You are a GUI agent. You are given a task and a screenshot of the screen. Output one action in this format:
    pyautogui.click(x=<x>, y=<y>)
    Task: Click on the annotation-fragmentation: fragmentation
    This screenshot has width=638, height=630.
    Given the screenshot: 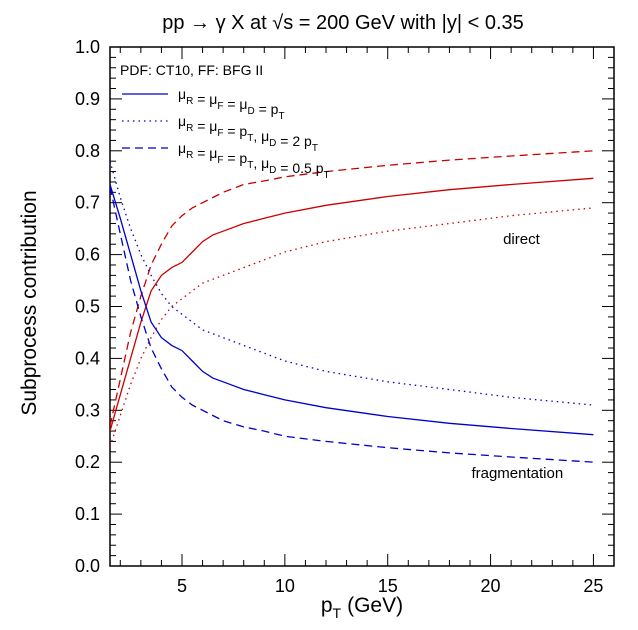 What is the action you would take?
    pyautogui.click(x=517, y=473)
    